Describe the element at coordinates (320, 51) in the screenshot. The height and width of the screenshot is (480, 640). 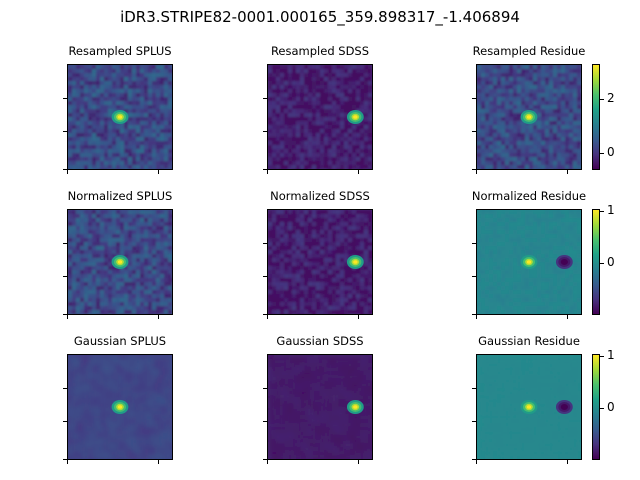
I see `panel-title: Resampled SDSS` at that location.